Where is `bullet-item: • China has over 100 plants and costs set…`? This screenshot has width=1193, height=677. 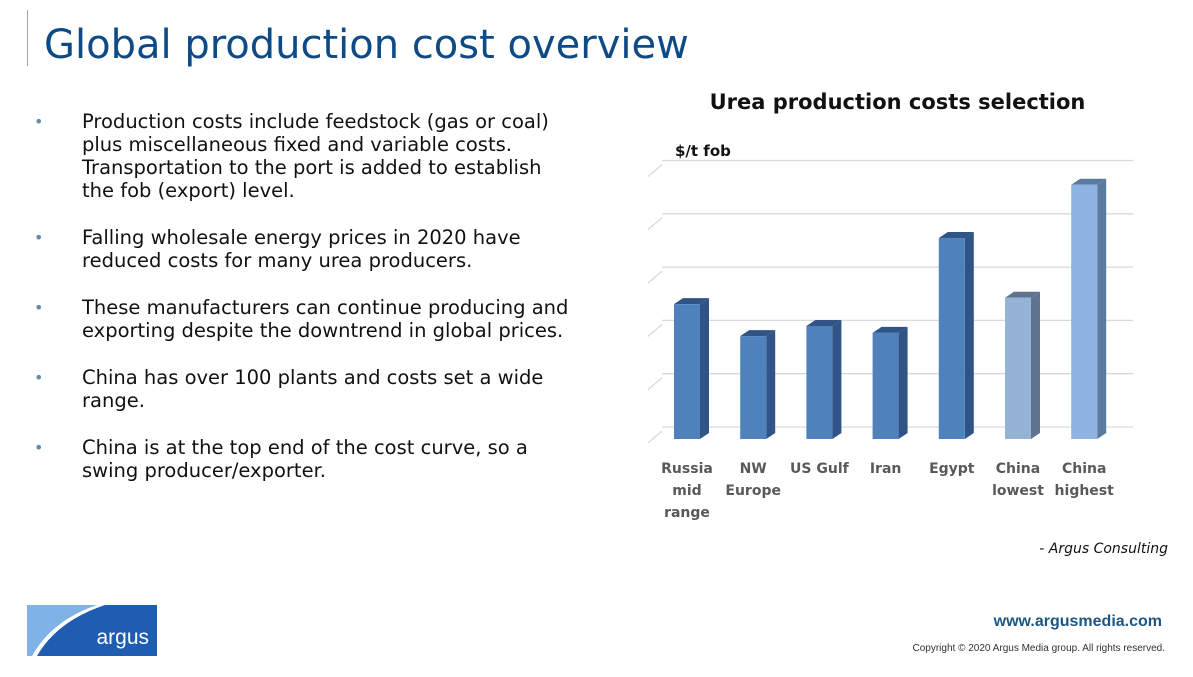 bullet-item: • China has over 100 plants and costs set… is located at coordinates (302, 389).